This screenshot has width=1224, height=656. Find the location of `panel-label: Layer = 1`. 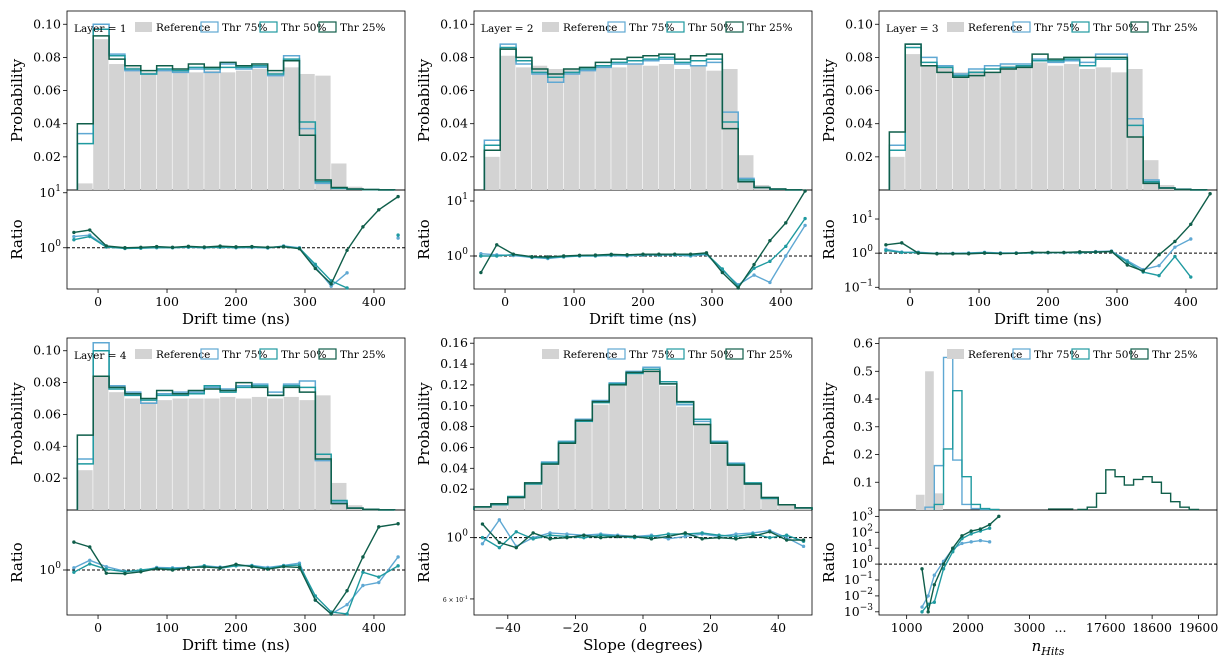

panel-label: Layer = 1 is located at coordinates (100, 29).